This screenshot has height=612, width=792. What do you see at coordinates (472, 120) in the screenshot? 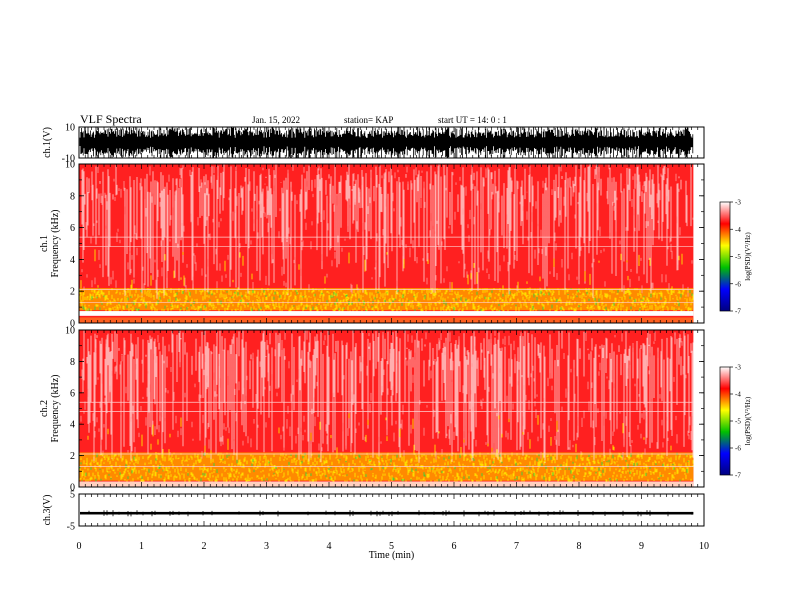
I see `start-time-label: start UT = 14: 0 : 1` at bounding box center [472, 120].